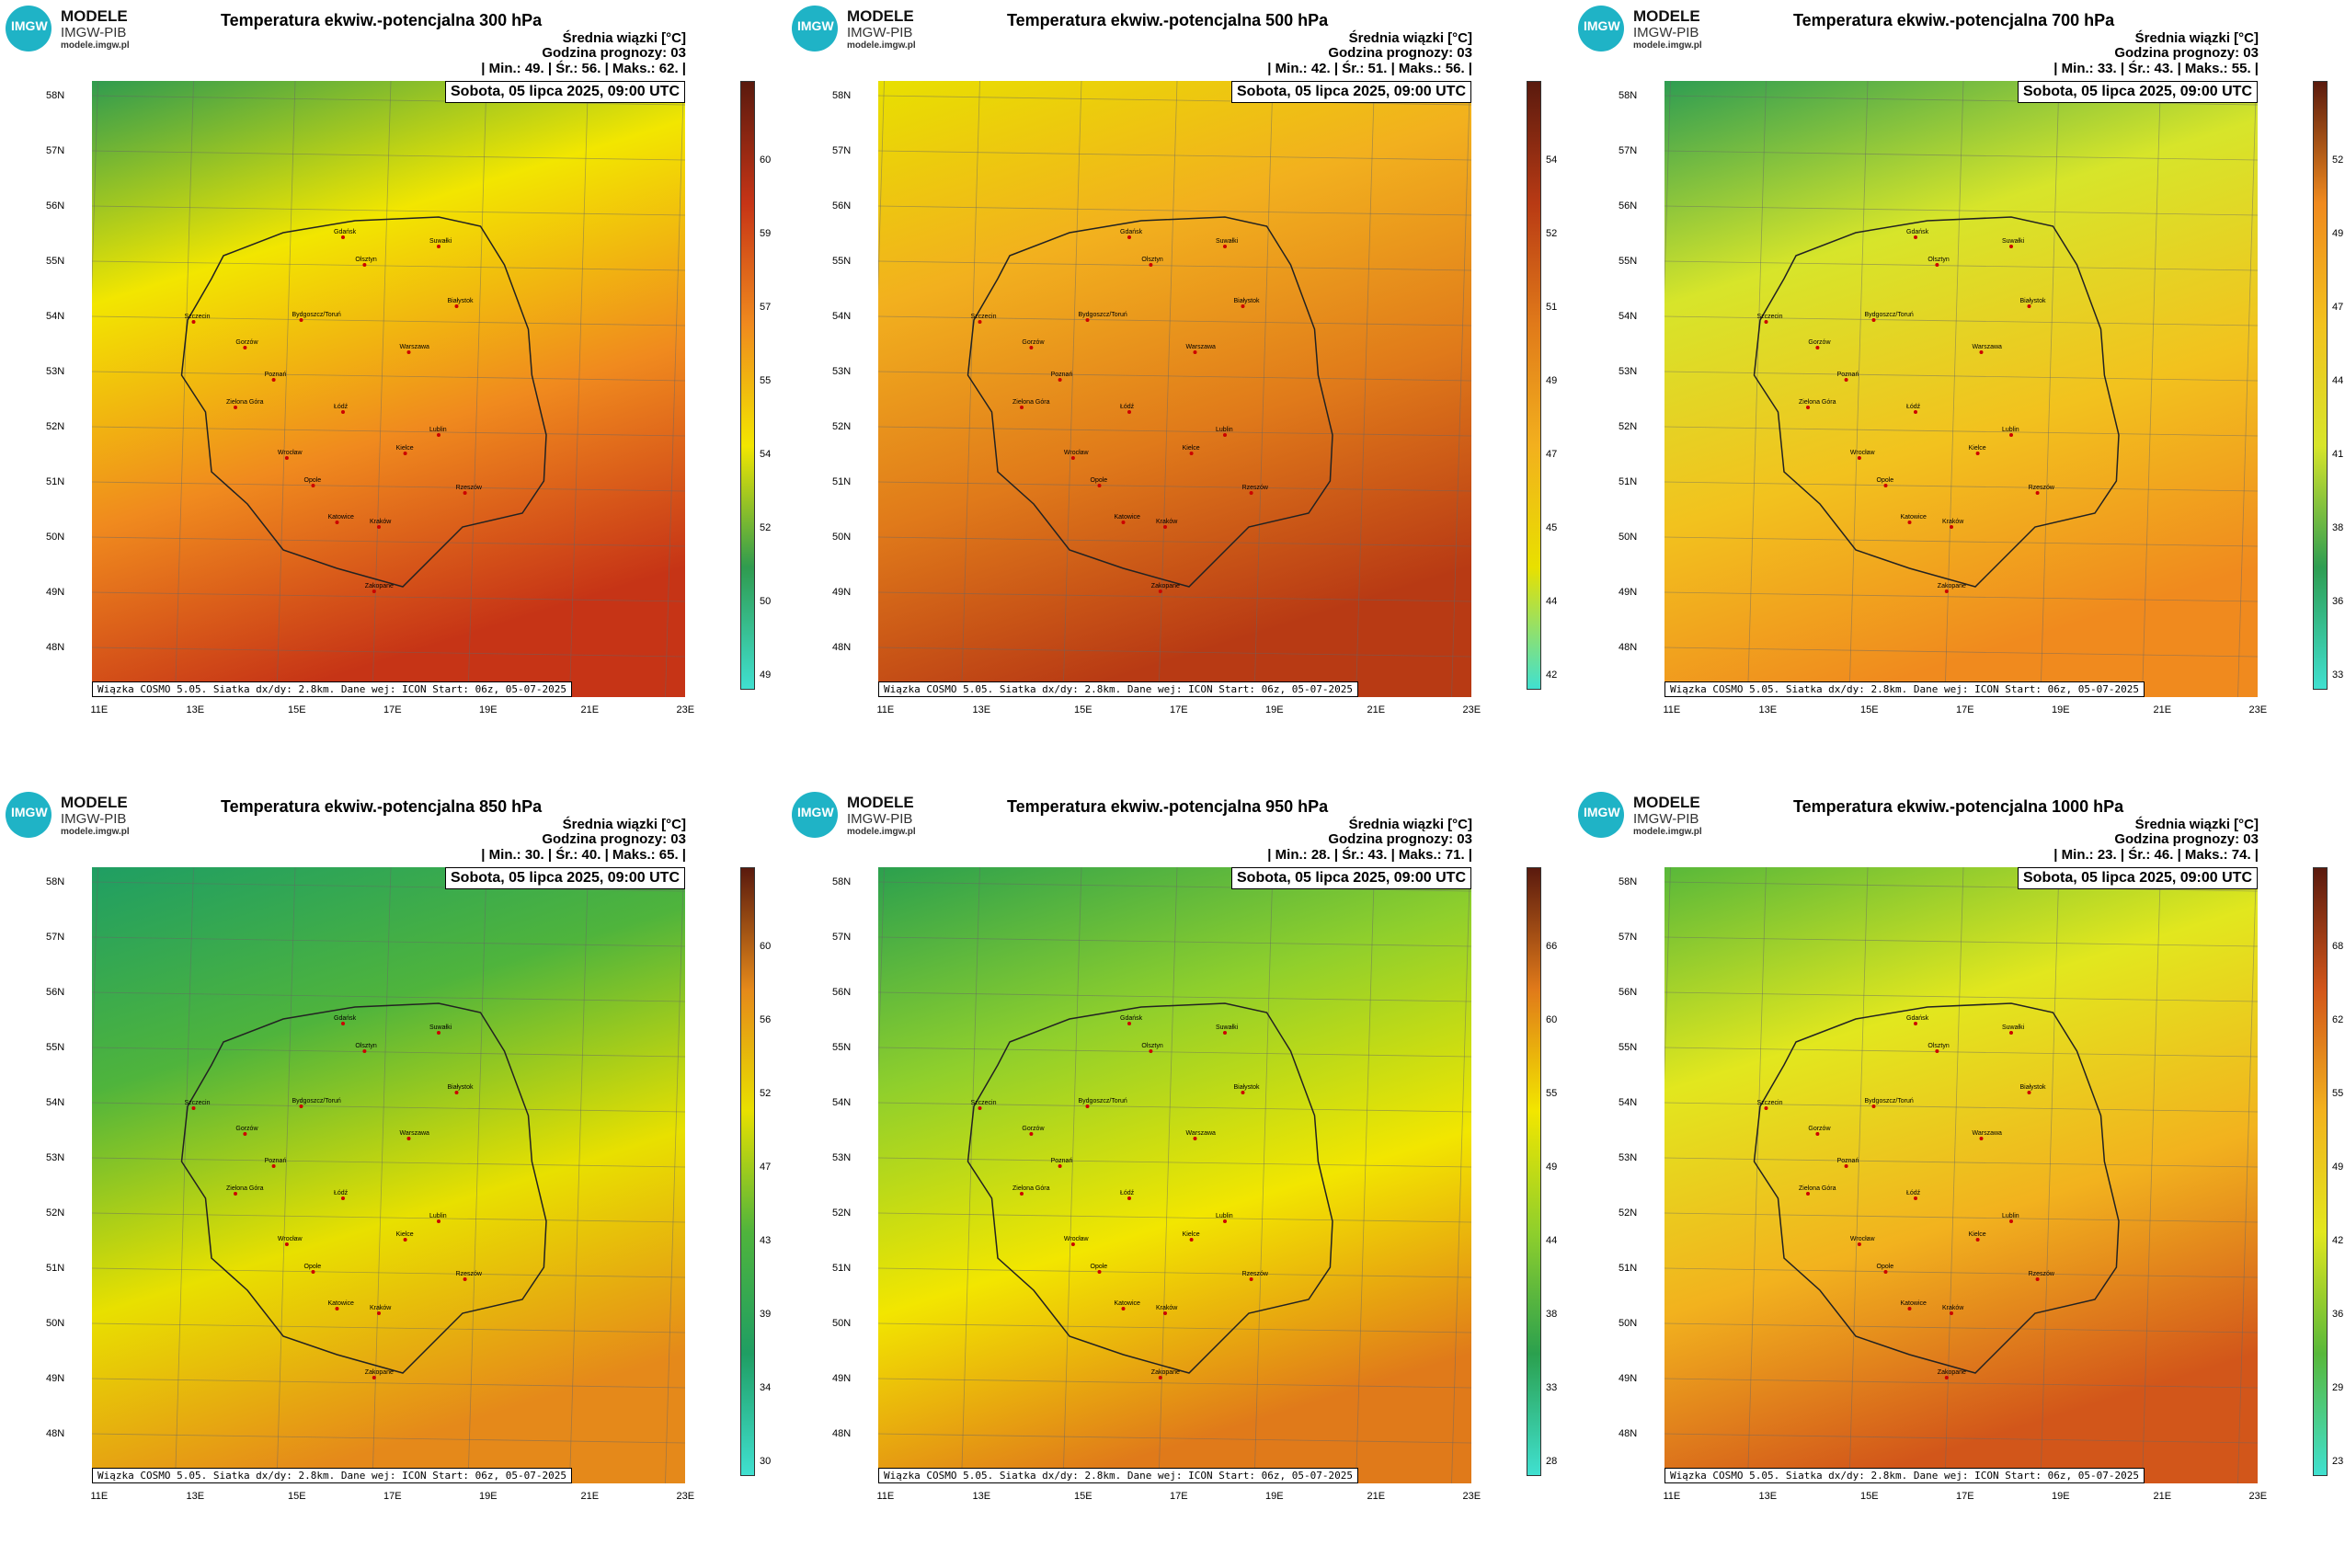  Describe the element at coordinates (1552, 1019) in the screenshot. I see `colorbar-tick: 60` at that location.